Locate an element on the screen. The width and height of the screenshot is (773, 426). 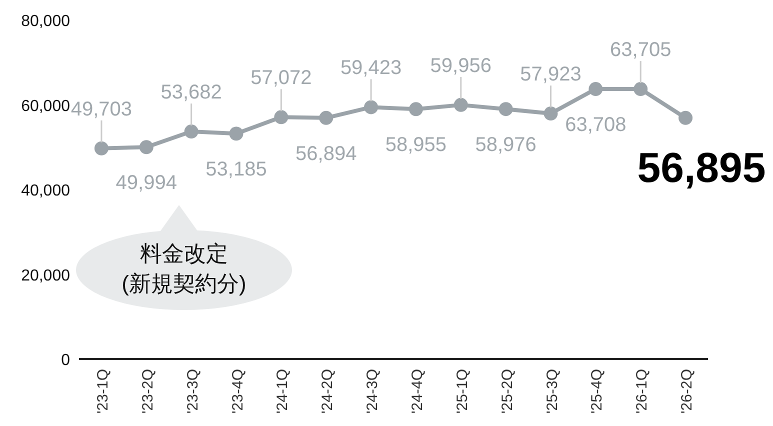
y-tick-label: 60,000 is located at coordinates (45, 106).